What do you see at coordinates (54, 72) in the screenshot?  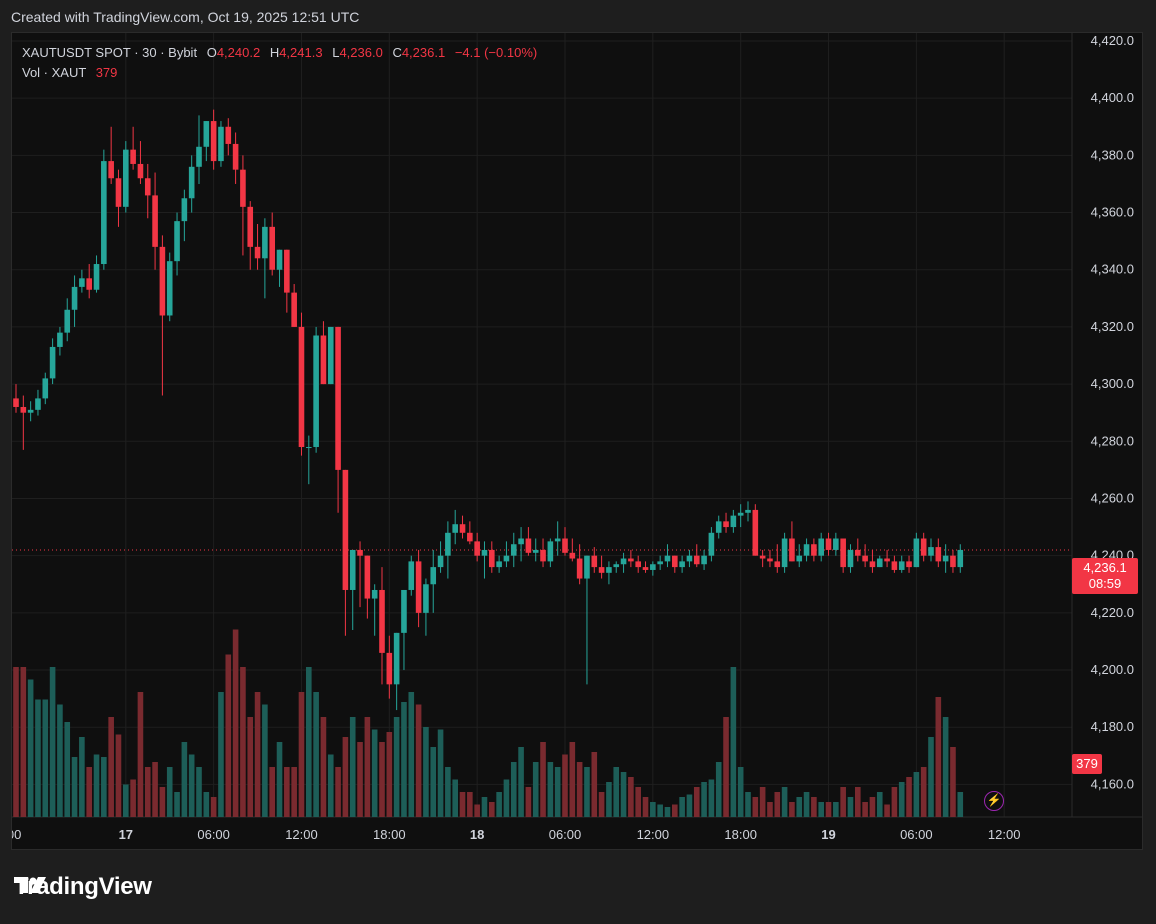 I see `legend-vol-label: Vol · XAUT` at bounding box center [54, 72].